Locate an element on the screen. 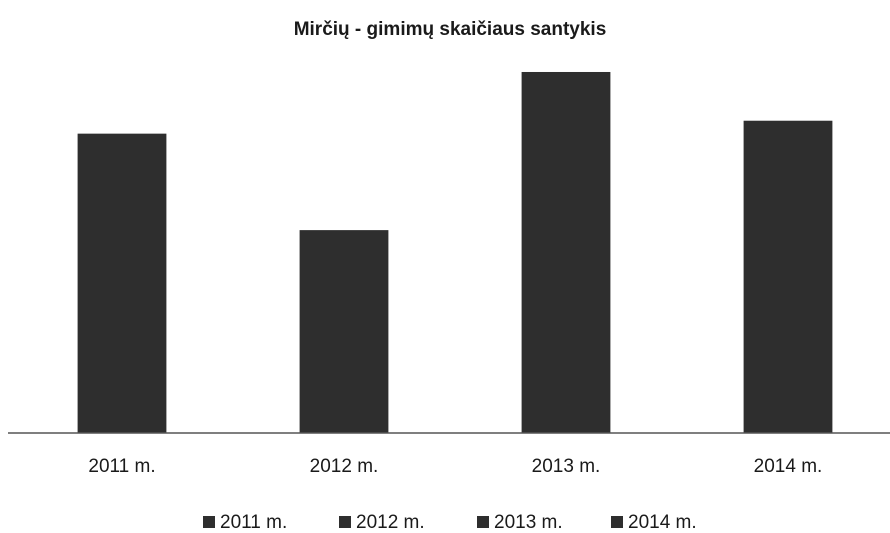 The width and height of the screenshot is (890, 533). x-tick-label: 2011 m. is located at coordinates (121, 466).